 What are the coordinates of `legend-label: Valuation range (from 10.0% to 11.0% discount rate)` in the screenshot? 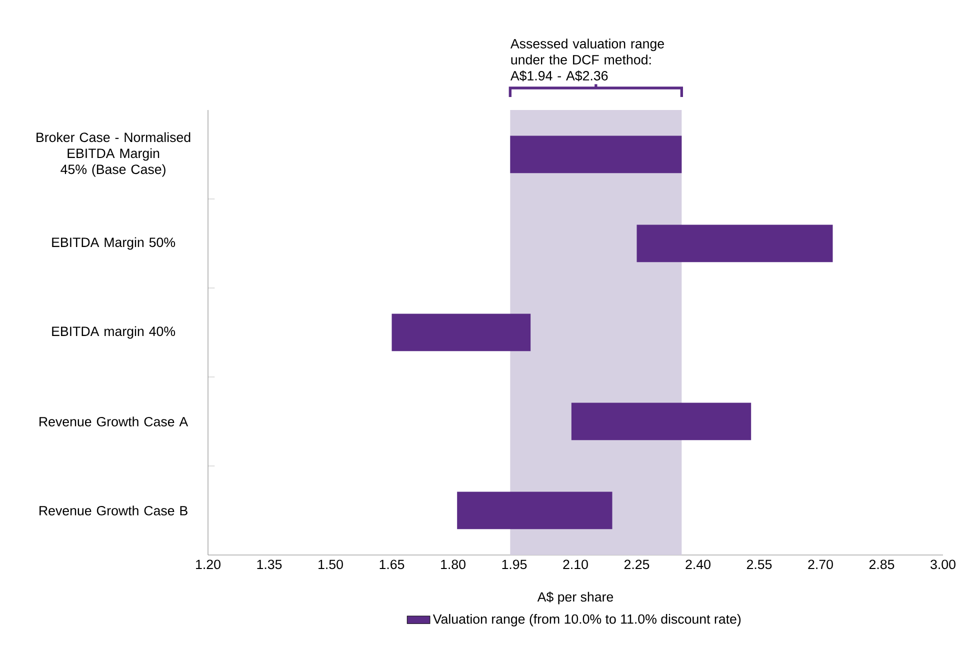 It's located at (586, 620).